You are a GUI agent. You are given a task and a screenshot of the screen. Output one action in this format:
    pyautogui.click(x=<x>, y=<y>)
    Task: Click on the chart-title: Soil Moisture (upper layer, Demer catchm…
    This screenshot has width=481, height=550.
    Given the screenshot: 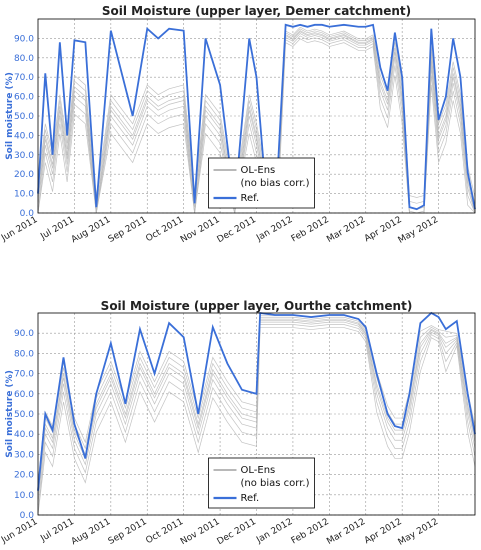 What is the action you would take?
    pyautogui.click(x=256, y=11)
    